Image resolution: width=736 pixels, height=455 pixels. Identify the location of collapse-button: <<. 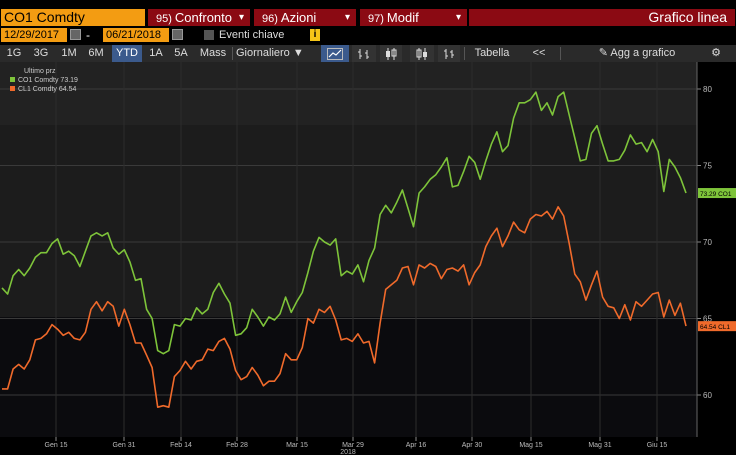
(539, 53).